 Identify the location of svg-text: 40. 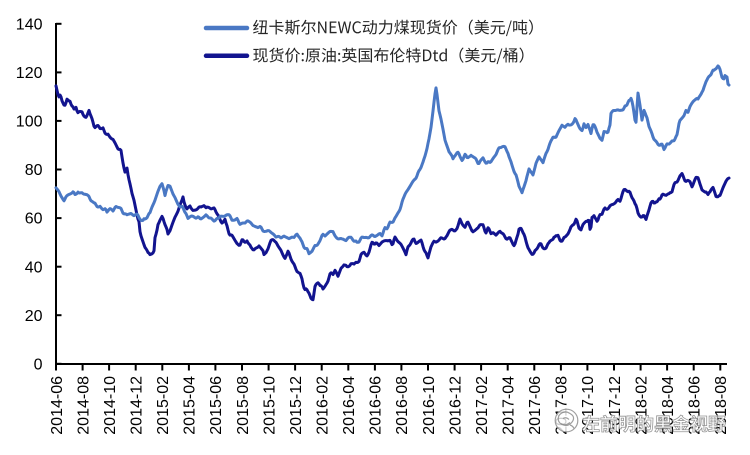
(34, 267).